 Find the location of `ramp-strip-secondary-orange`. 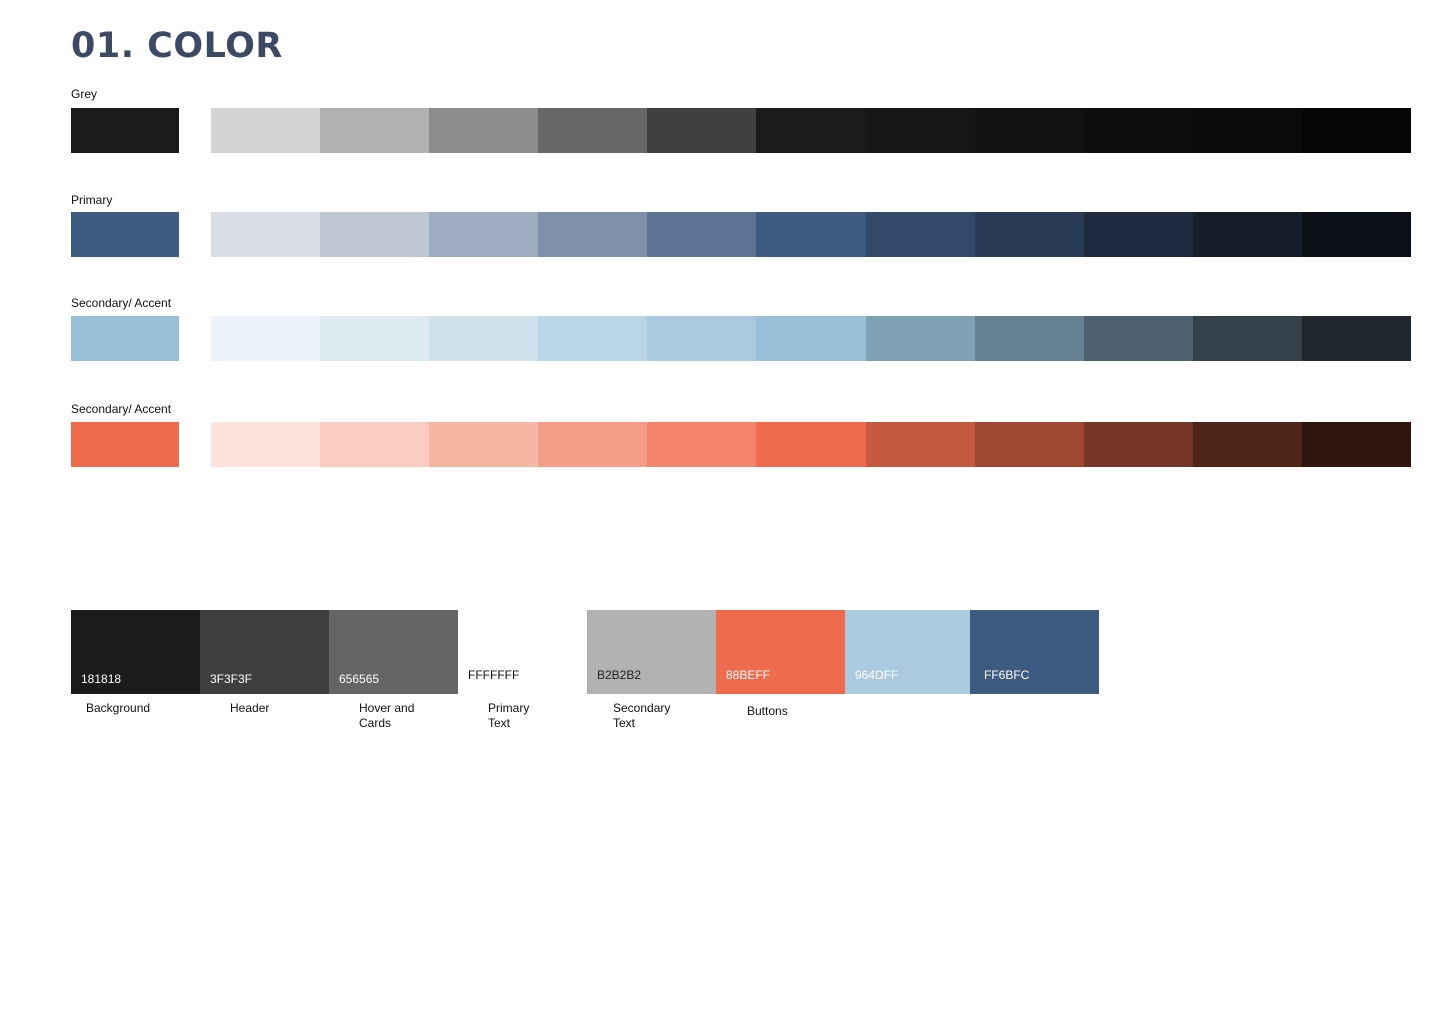

ramp-strip-secondary-orange is located at coordinates (811, 444).